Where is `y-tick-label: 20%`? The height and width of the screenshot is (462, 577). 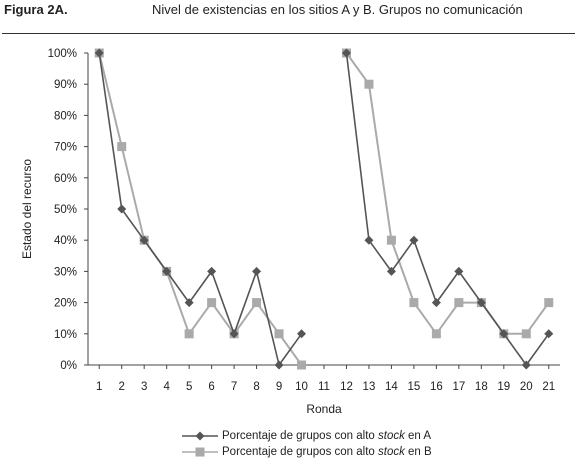
y-tick-label: 20% is located at coordinates (65, 304).